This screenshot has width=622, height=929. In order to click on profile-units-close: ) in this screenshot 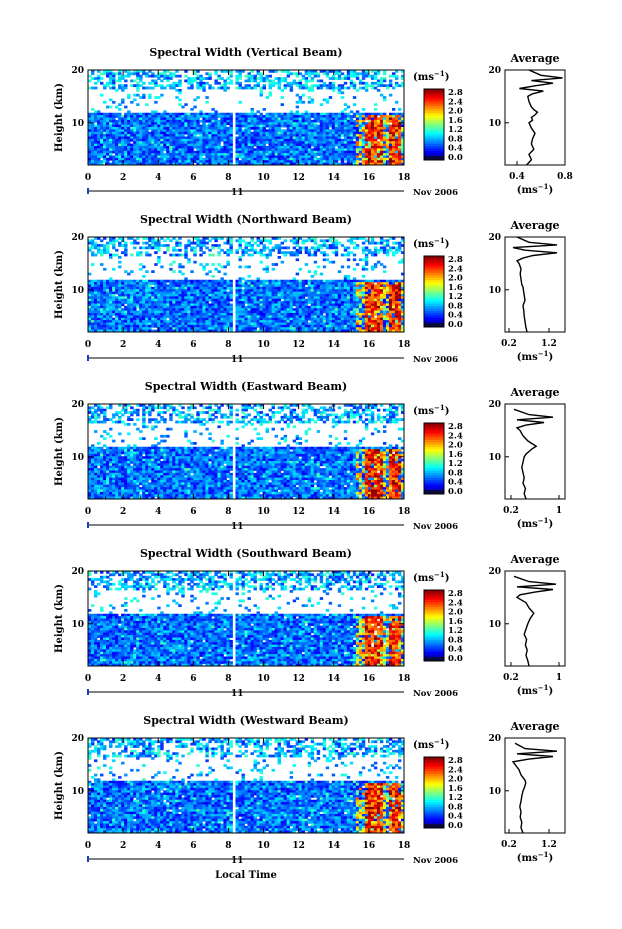, I will do `click(550, 357)`.